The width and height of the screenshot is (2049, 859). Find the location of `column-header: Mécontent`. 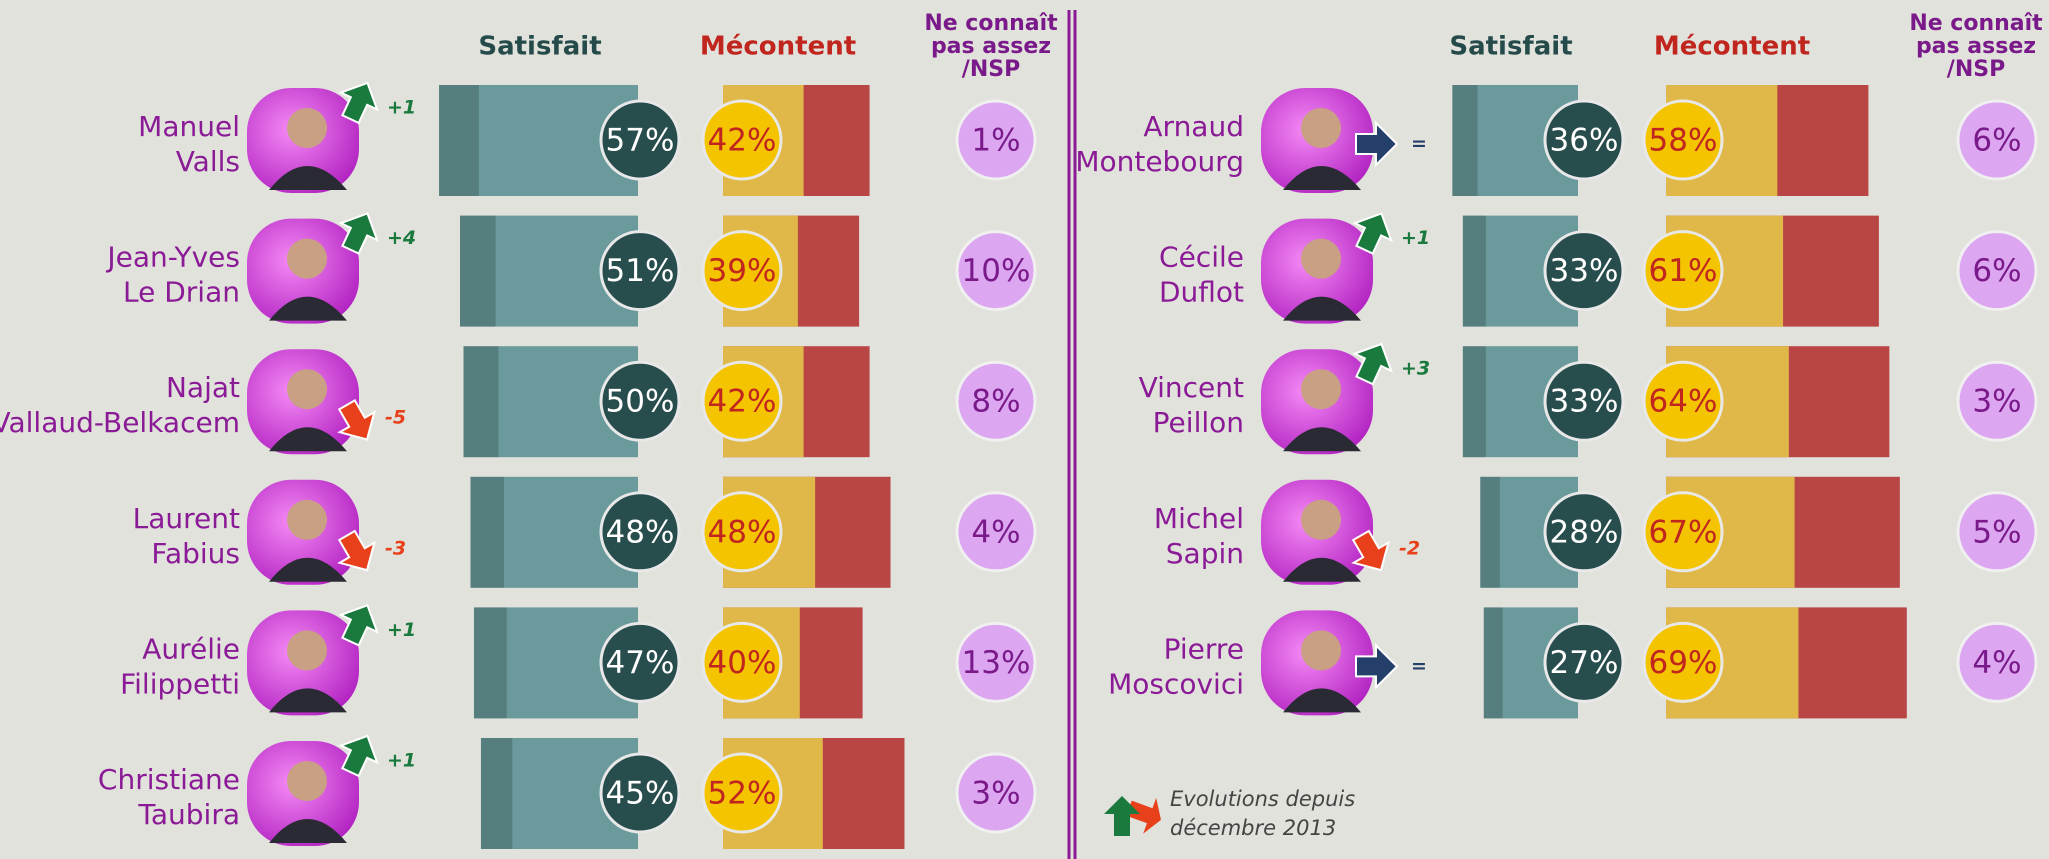

column-header: Mécontent is located at coordinates (778, 47).